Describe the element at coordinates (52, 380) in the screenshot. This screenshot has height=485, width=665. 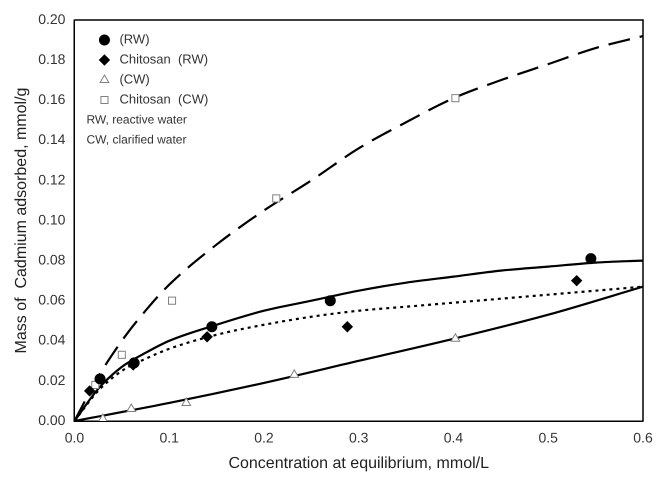
I see `y-tick-label: 0.02` at that location.